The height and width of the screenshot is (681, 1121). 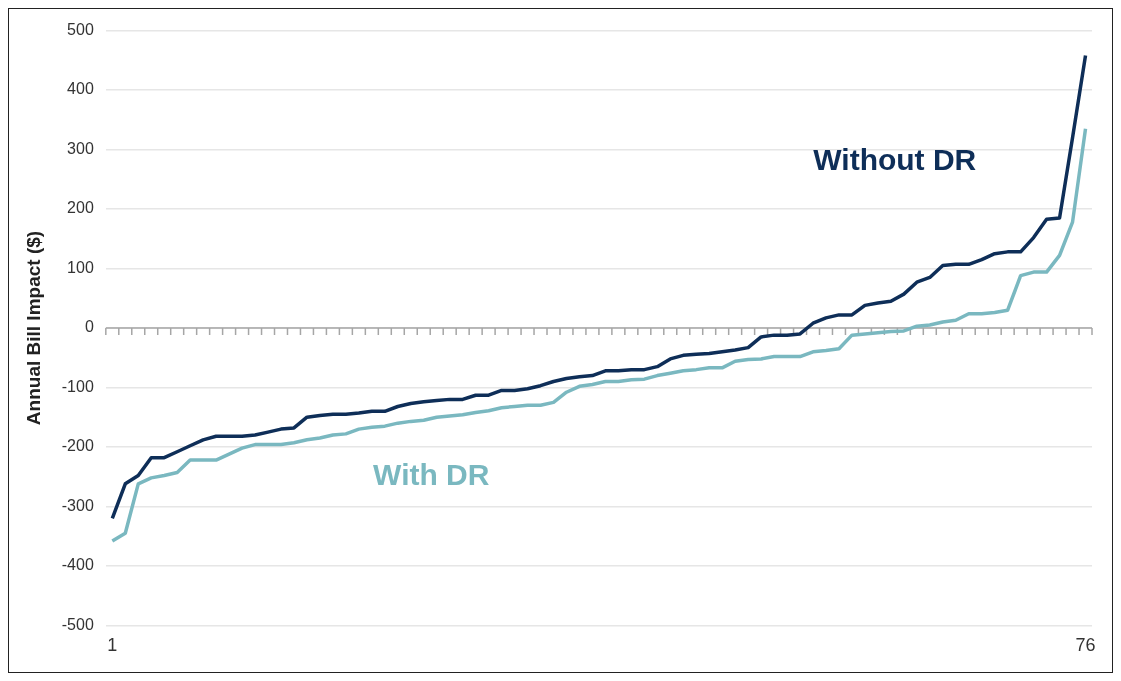 I want to click on y-tick-label: 300, so click(x=80, y=148).